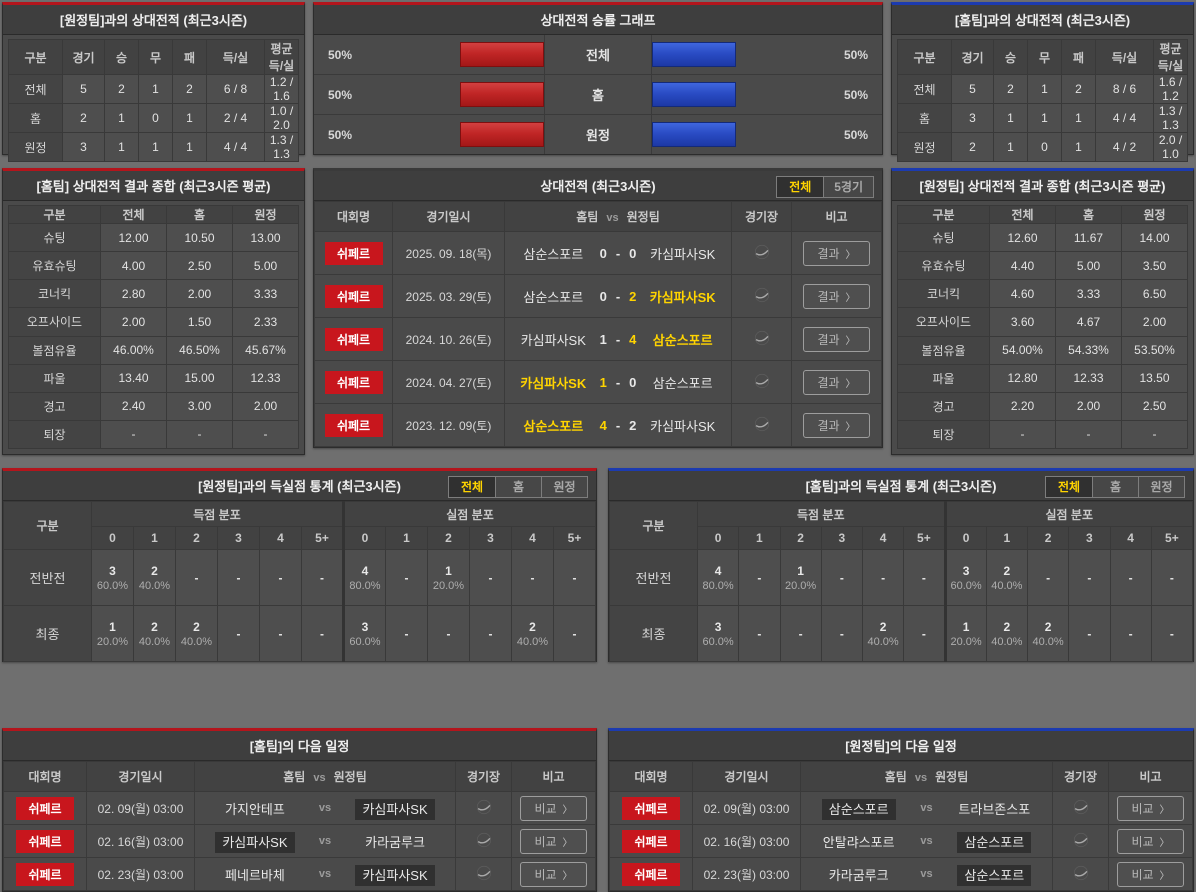 Image resolution: width=1196 pixels, height=892 pixels. Describe the element at coordinates (598, 94) in the screenshot. I see `winrate-graph: 50% 전체 50% 50% 홈 50% 50% 원정` at that location.